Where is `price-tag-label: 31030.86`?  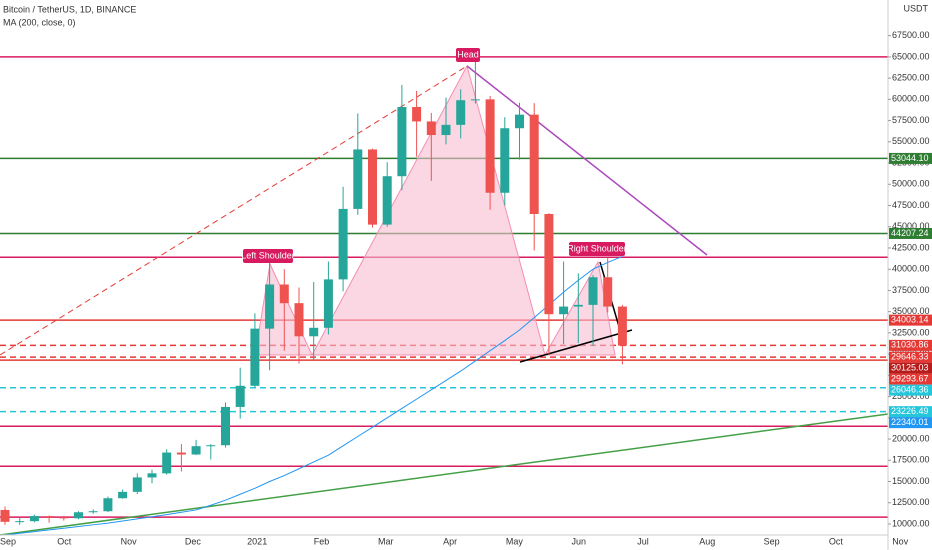 price-tag-label: 31030.86 is located at coordinates (910, 345).